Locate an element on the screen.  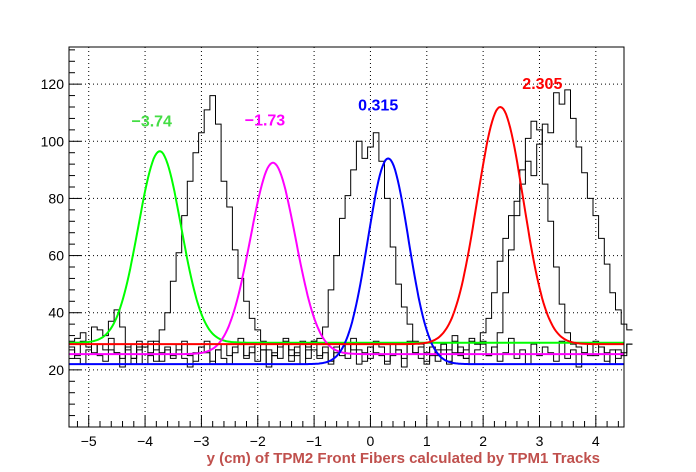
y-tick-label: 100 is located at coordinates (53, 141).